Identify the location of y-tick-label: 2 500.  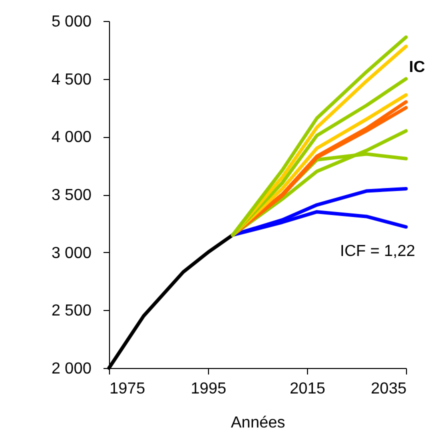
(71, 311).